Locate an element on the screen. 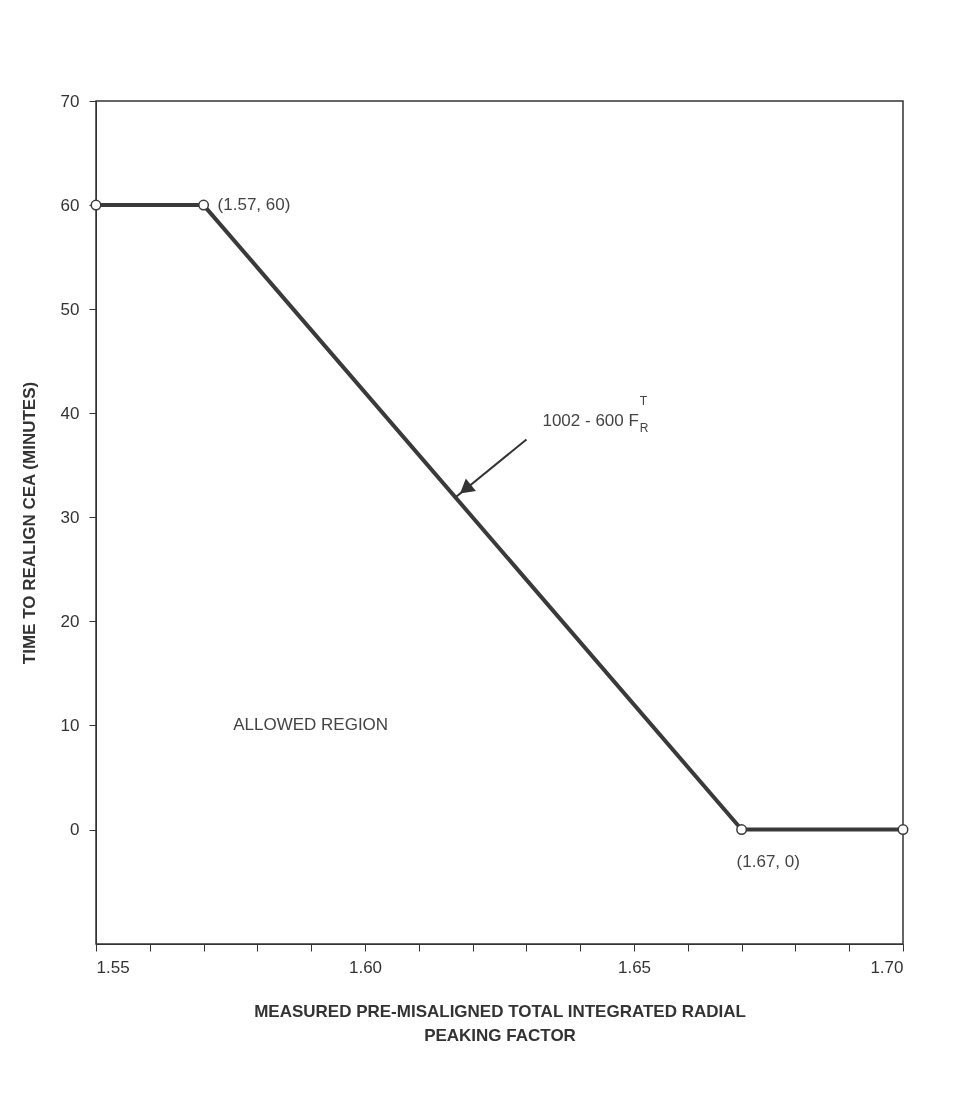 Image resolution: width=971 pixels, height=1093 pixels. y-tick-label: 60 is located at coordinates (70, 205).